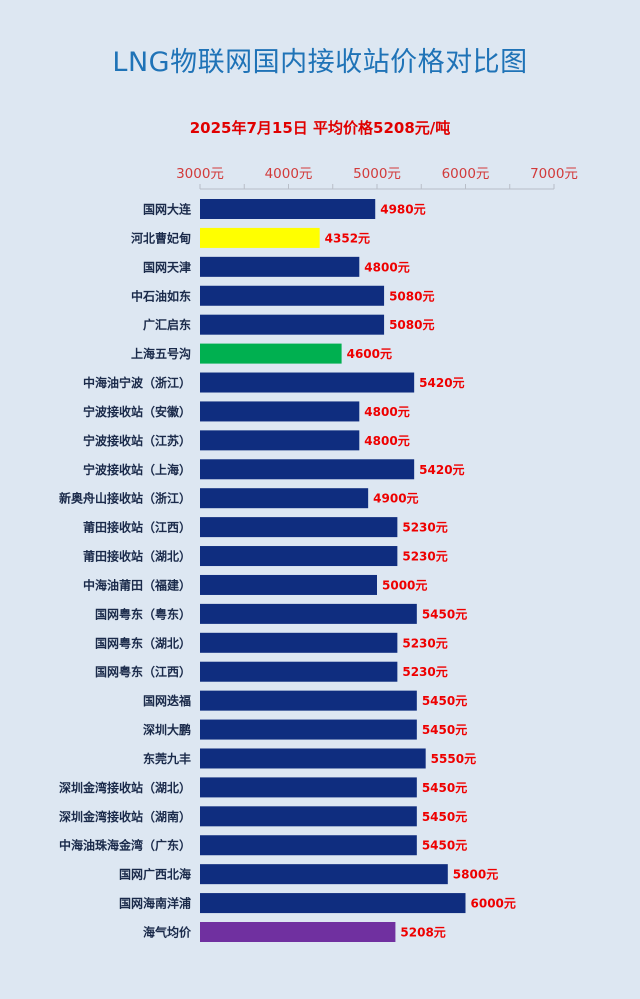 This screenshot has width=640, height=999. I want to click on category-label: 中海油宁波（浙江）, so click(137, 382).